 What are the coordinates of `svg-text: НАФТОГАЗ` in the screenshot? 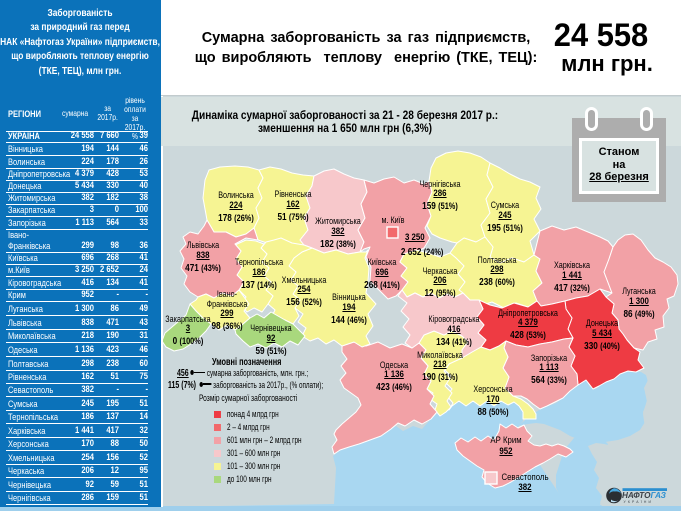 It's located at (644, 495).